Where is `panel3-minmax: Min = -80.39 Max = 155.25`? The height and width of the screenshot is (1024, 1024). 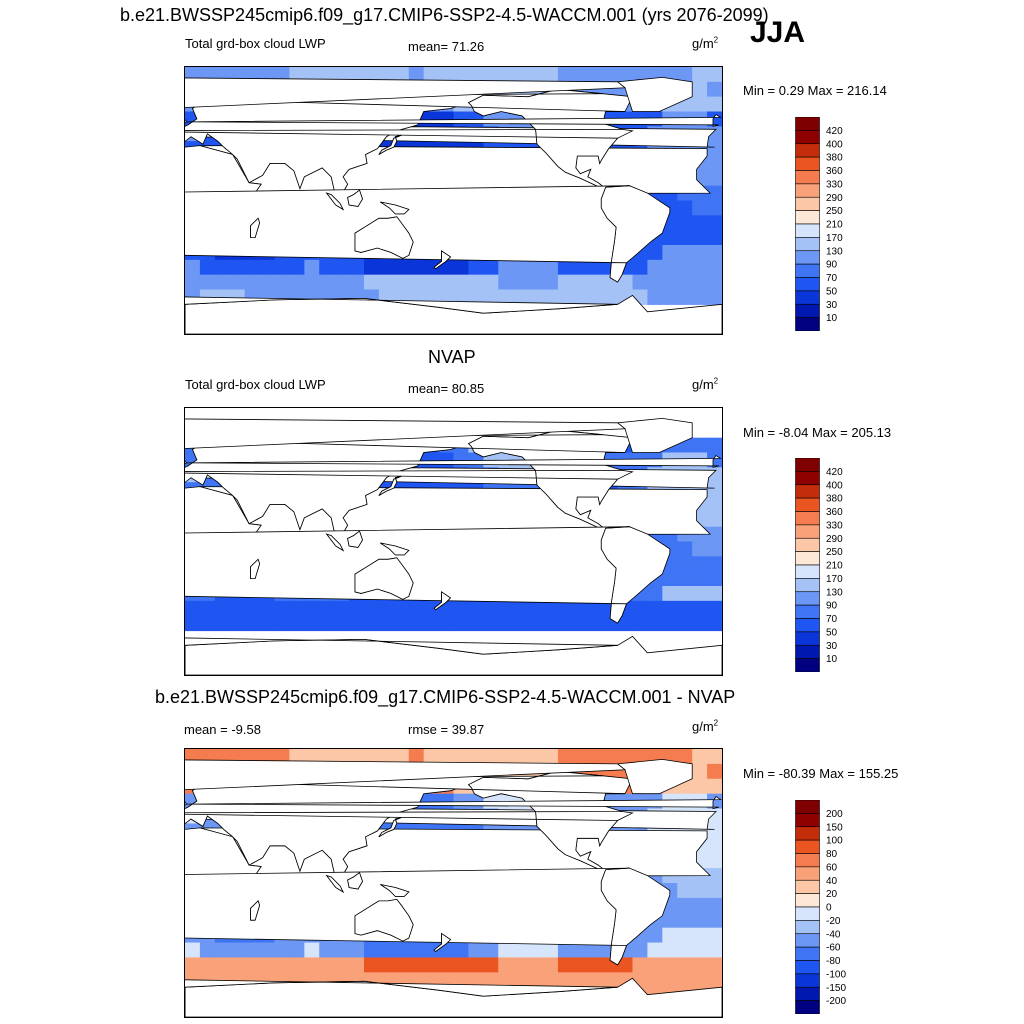 panel3-minmax: Min = -80.39 Max = 155.25 is located at coordinates (821, 773).